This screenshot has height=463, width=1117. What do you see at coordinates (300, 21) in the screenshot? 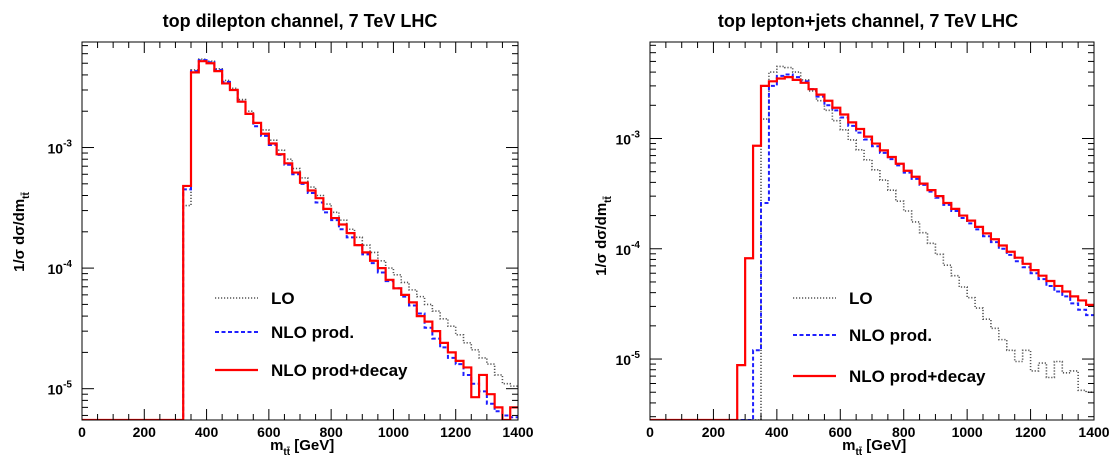
I see `chart-title: top dilepton channel, 7 TeV LHC` at bounding box center [300, 21].